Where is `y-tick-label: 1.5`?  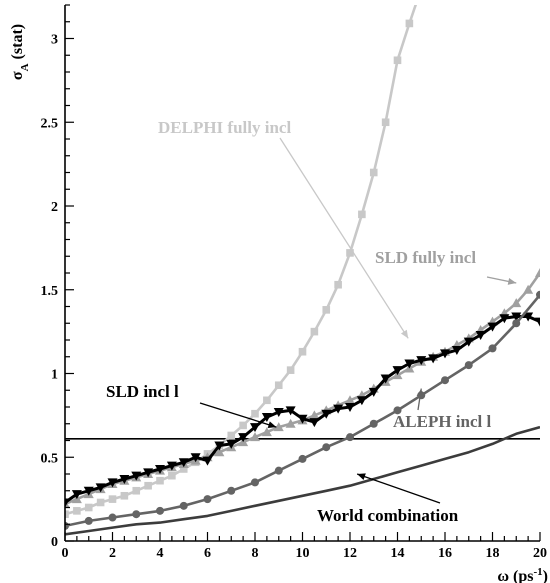
y-tick-label: 1.5 is located at coordinates (50, 291).